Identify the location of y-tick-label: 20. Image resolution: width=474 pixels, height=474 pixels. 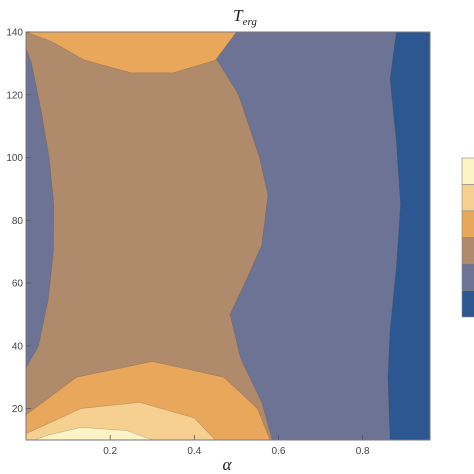
(18, 409).